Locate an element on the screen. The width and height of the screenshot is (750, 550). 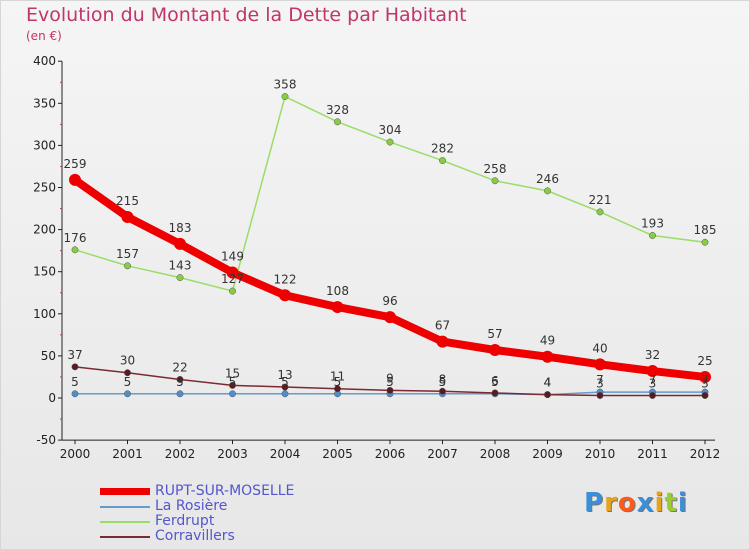
legend-swatch-rupt is located at coordinates (125, 491).